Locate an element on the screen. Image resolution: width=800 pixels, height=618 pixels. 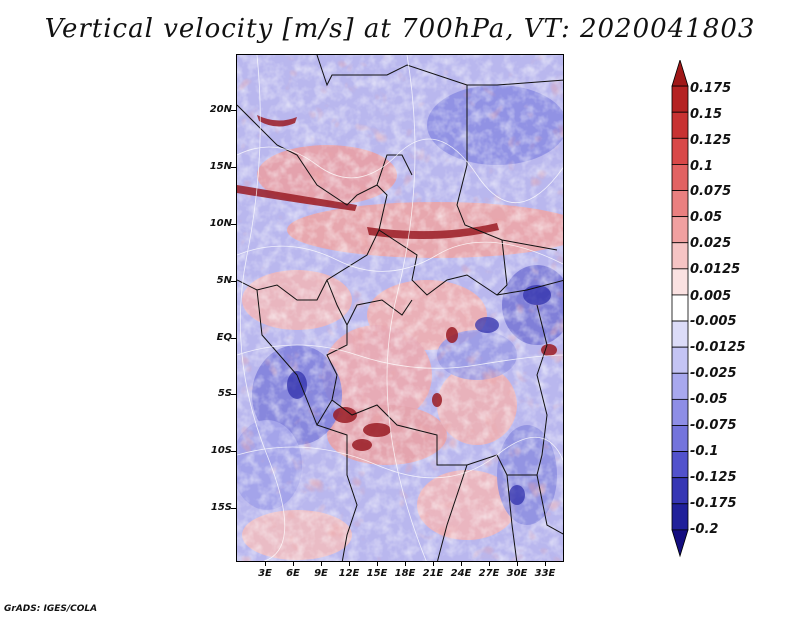
lat-label-5s: 5S is located at coordinates (224, 393).